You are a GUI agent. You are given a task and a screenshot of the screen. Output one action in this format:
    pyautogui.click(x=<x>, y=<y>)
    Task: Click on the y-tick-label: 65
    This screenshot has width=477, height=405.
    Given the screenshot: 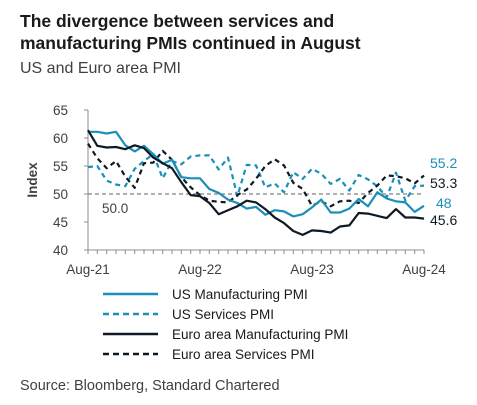 What is the action you would take?
    pyautogui.click(x=60, y=110)
    